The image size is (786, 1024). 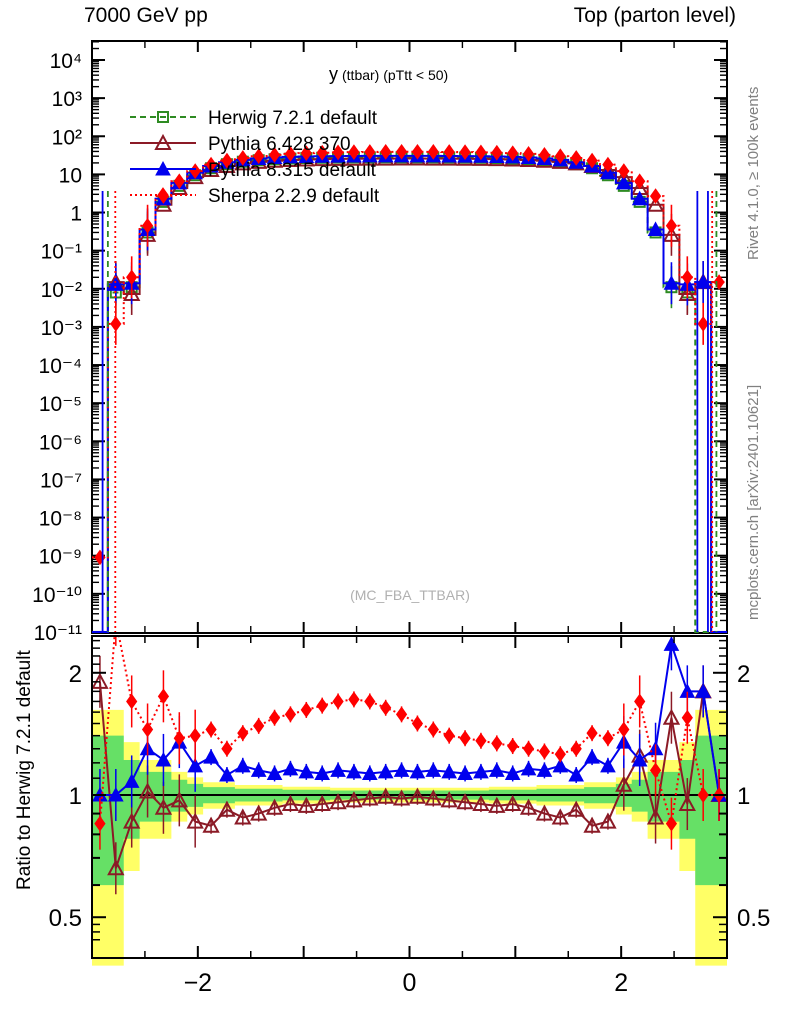 I want to click on main-y-tick-label: 10⁻⁹, so click(x=60, y=557).